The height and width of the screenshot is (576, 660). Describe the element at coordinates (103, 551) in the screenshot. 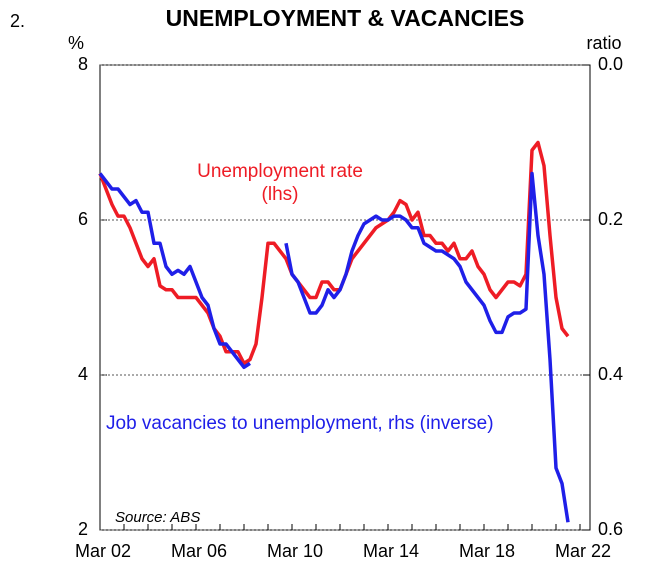

I see `x-tick-label: Mar 02` at that location.